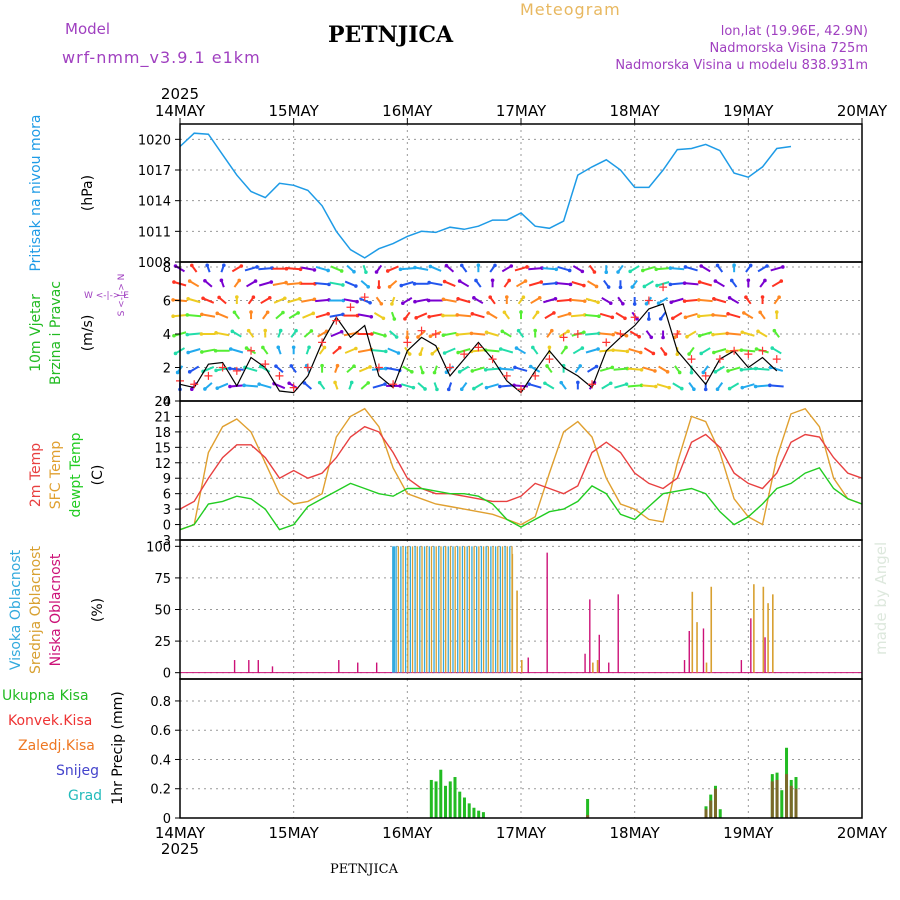  Describe the element at coordinates (794, 31) in the screenshot. I see `lonlat-label: lon,lat (19.96E, 42.9N)` at that location.